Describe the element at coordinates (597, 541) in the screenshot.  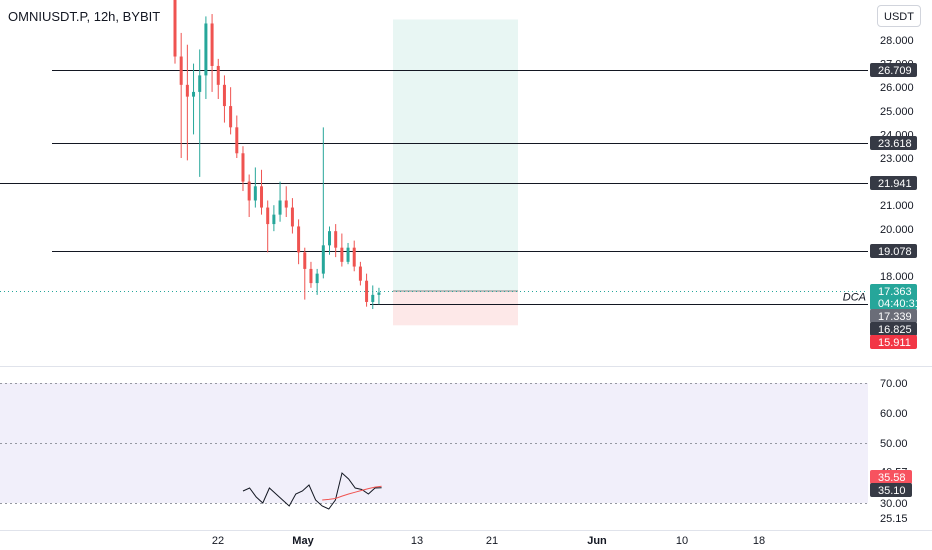
I see `time-tick-label: Jun` at that location.